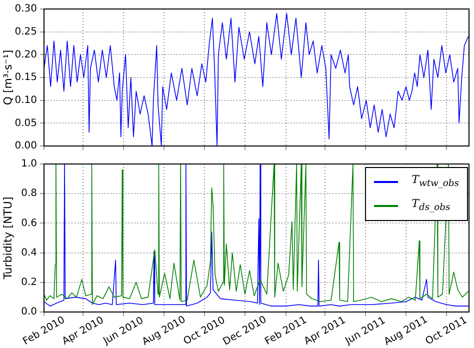 This screenshot has height=348, width=474. What do you see at coordinates (29, 312) in the screenshot?
I see `y-tick-label: 0.0` at bounding box center [29, 312].